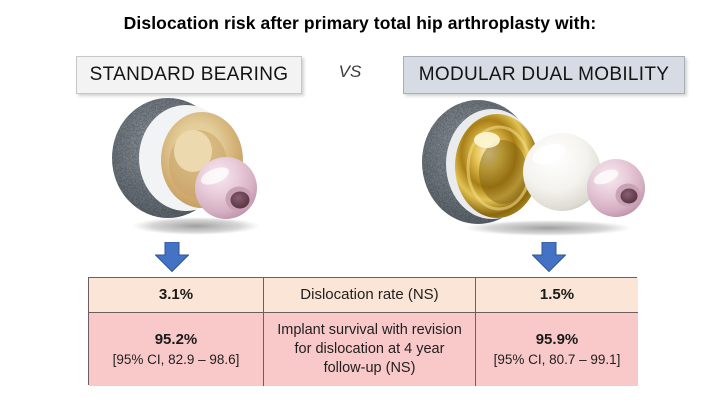 The height and width of the screenshot is (401, 720). Describe the element at coordinates (350, 71) in the screenshot. I see `vs-label: VS` at that location.